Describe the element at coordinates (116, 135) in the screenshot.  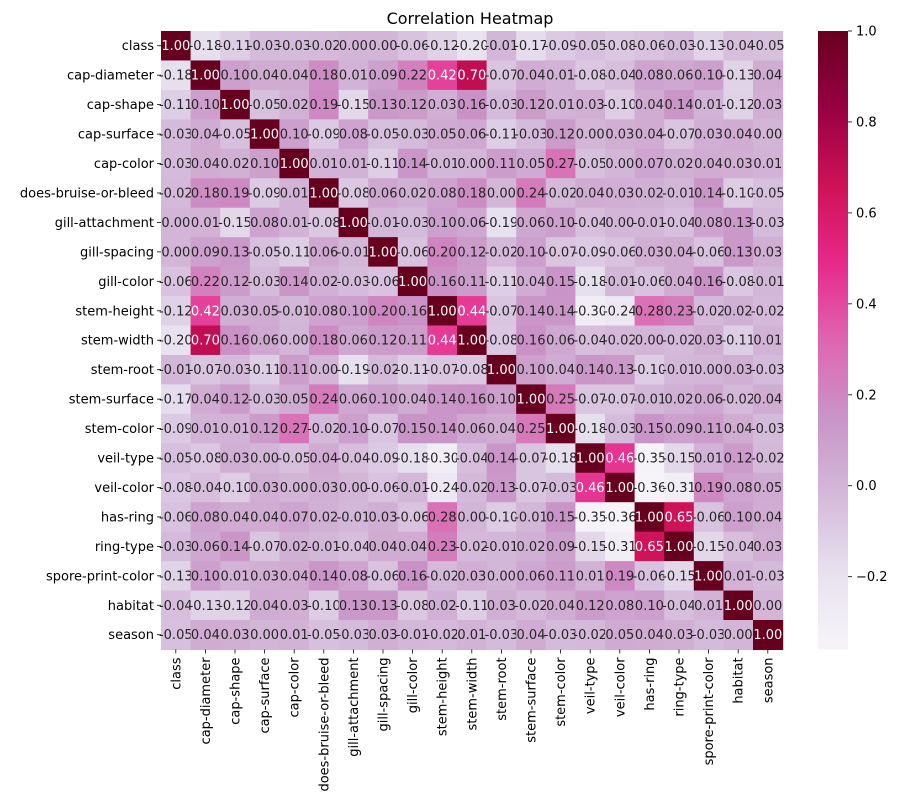
I see `y-tick-label: cap-surface` at that location.